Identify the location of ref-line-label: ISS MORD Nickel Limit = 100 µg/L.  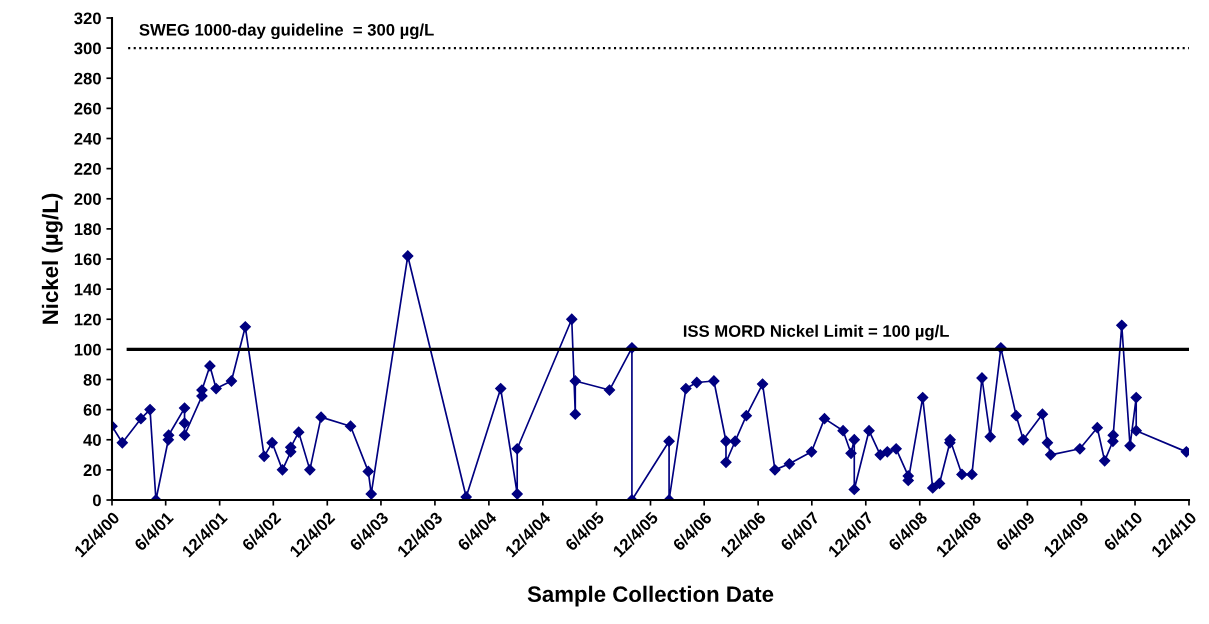
(816, 332).